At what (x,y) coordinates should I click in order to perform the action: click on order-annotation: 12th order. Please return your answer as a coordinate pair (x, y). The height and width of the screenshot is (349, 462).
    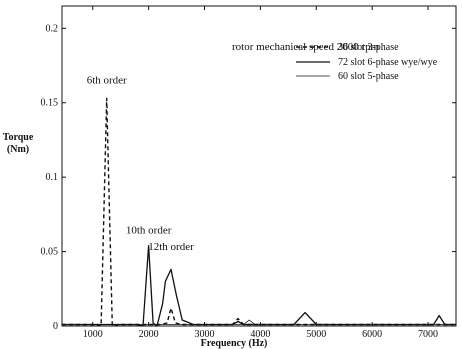
    Looking at the image, I should click on (171, 247).